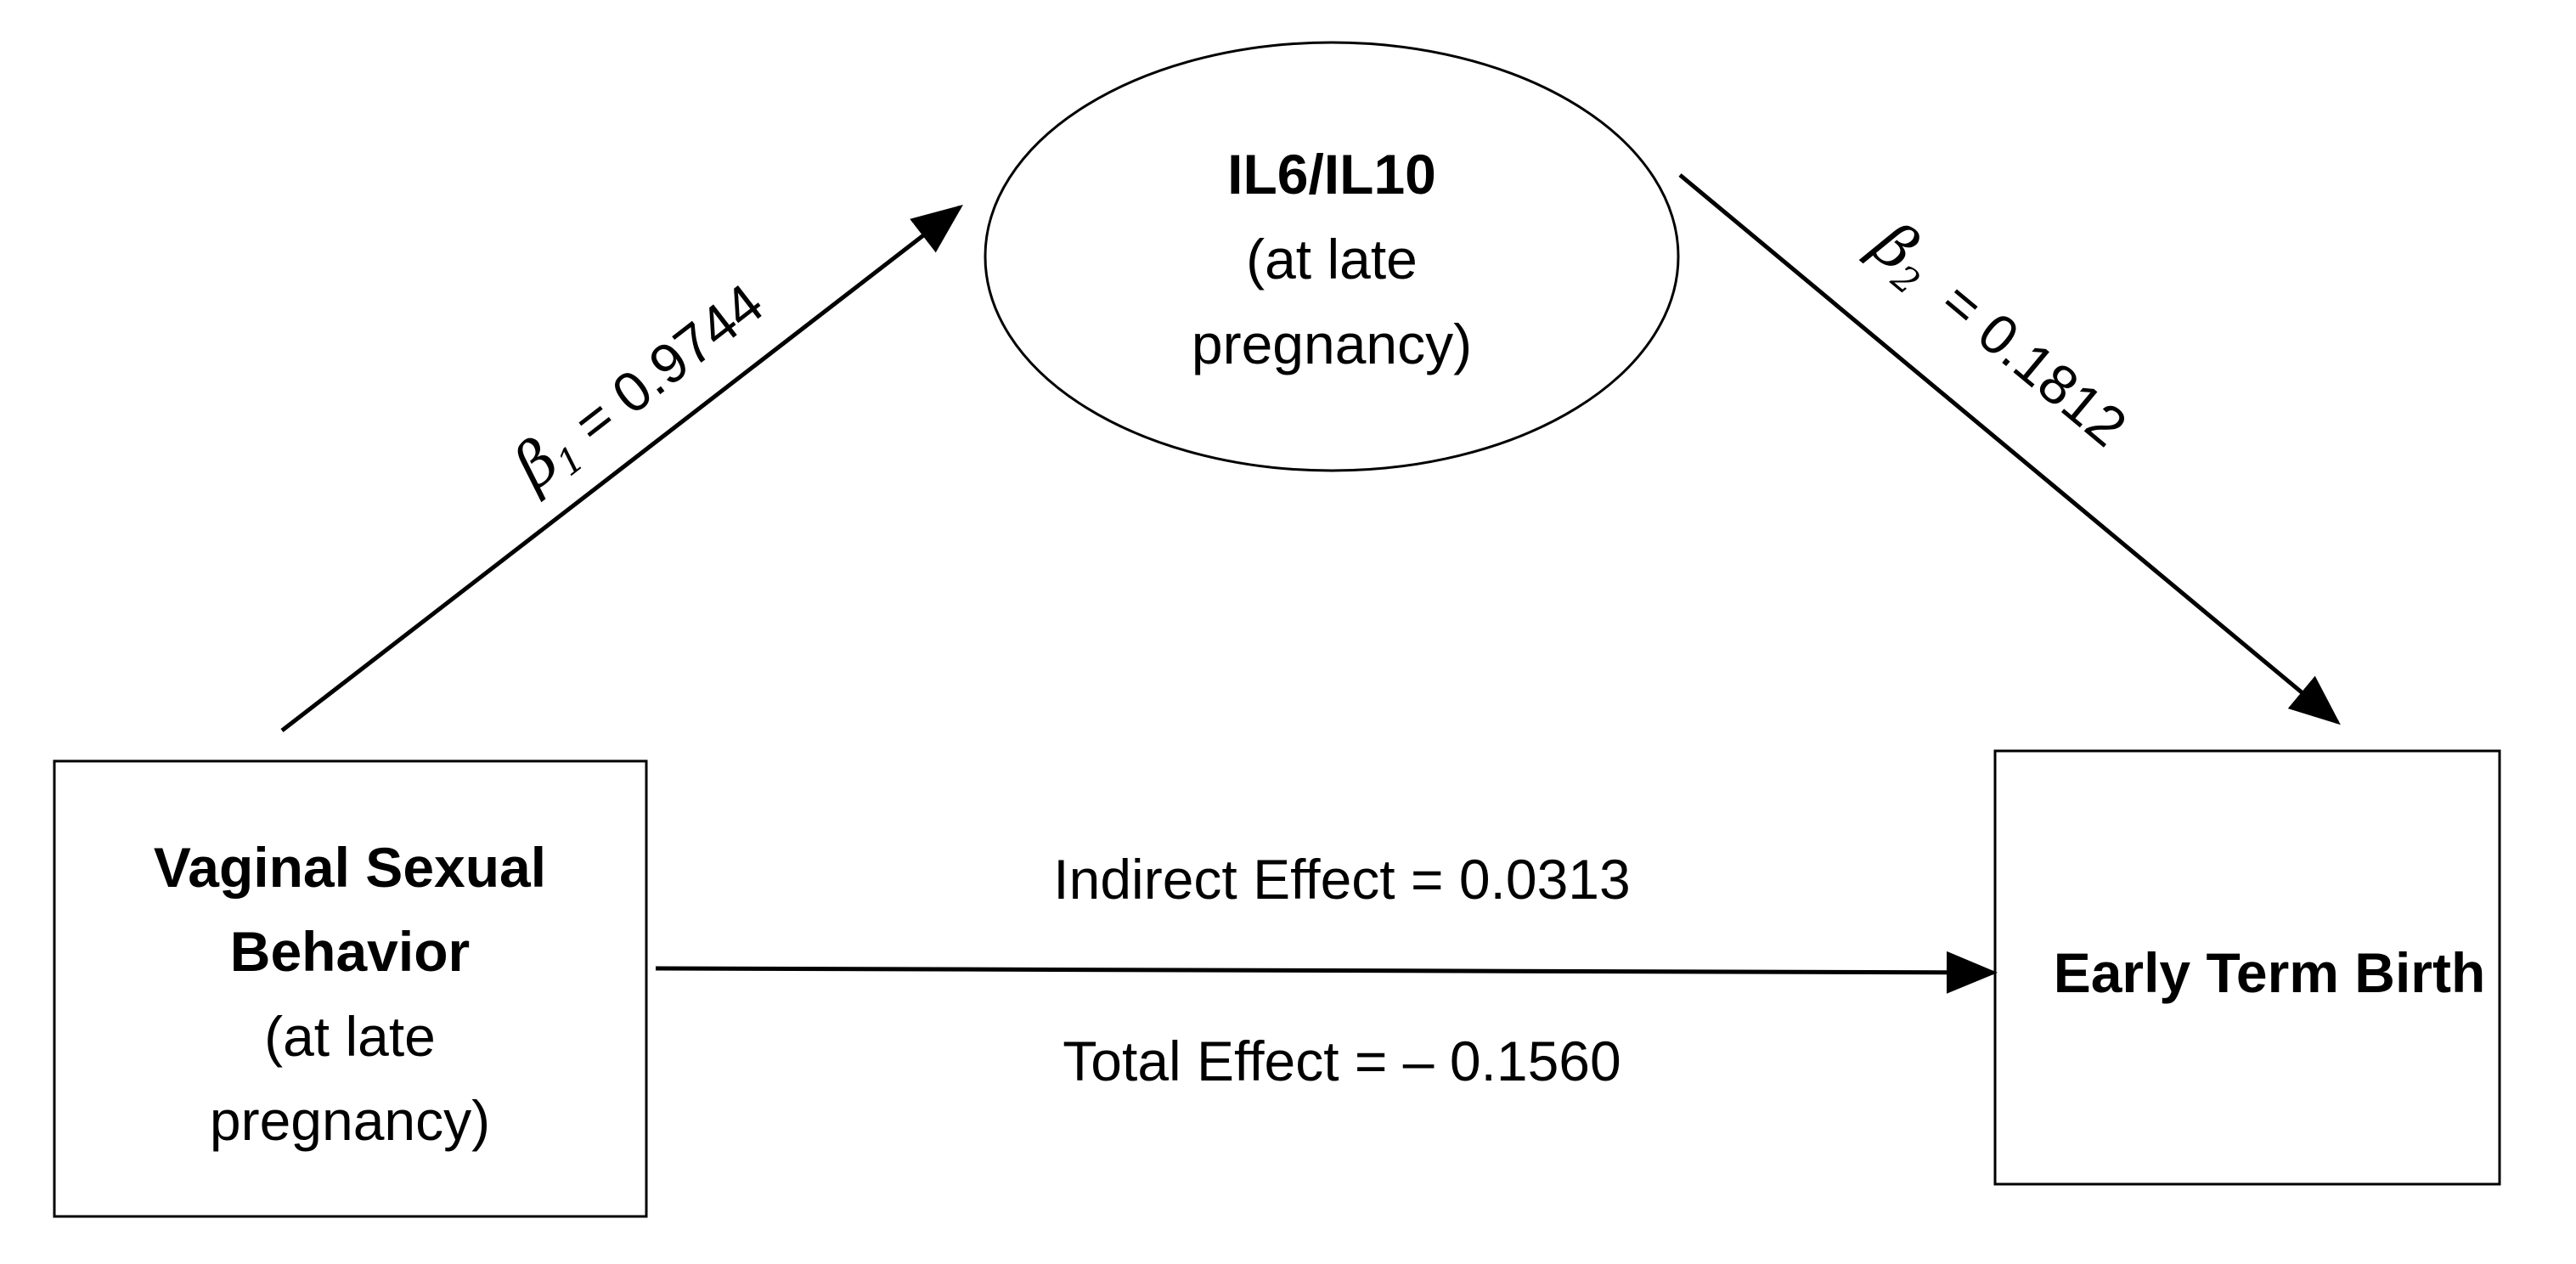 This screenshot has height=1264, width=2576. I want to click on outcome-node: Early Term Birth, so click(2247, 968).